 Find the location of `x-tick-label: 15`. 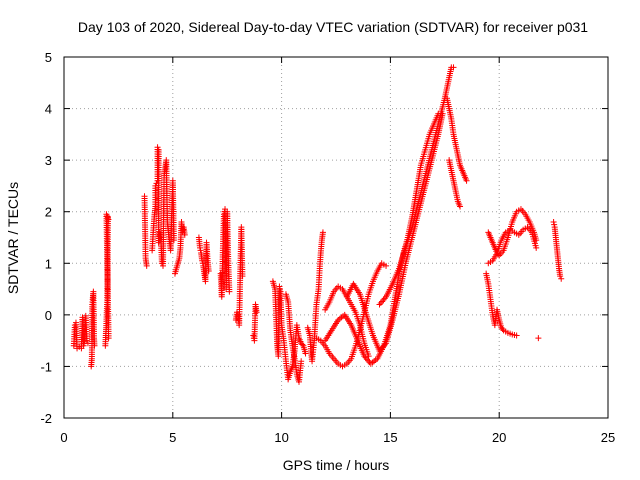

x-tick-label: 15 is located at coordinates (390, 437).